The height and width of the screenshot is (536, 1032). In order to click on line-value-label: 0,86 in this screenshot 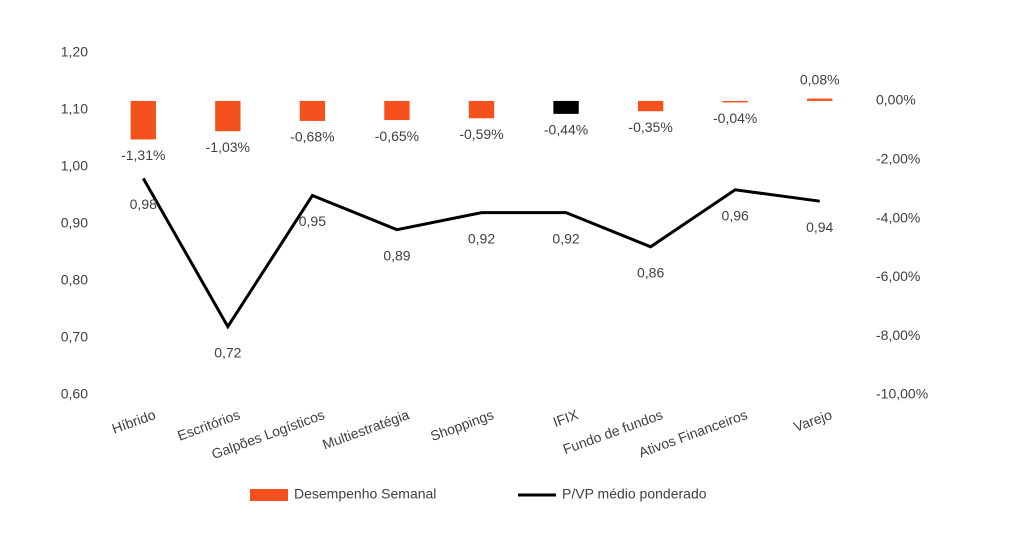, I will do `click(650, 273)`.